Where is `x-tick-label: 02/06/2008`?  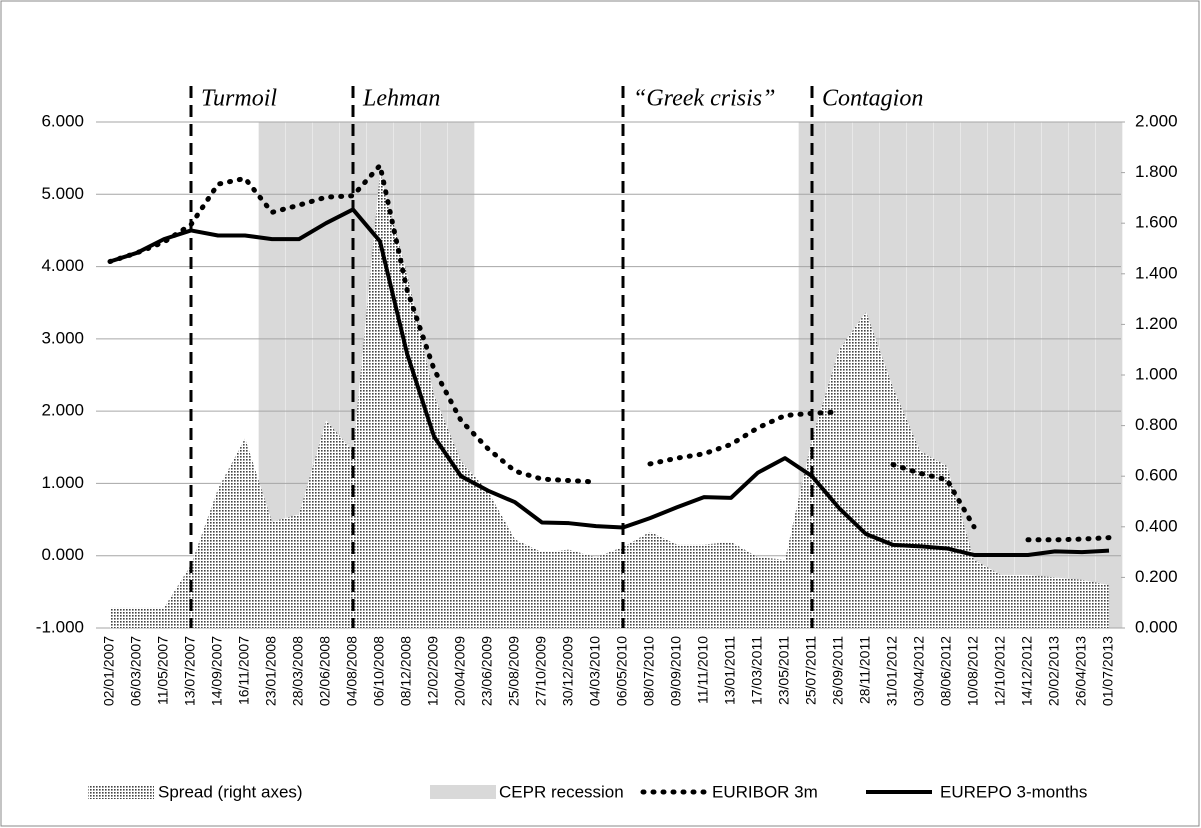
x-tick-label: 02/06/2008 is located at coordinates (325, 671).